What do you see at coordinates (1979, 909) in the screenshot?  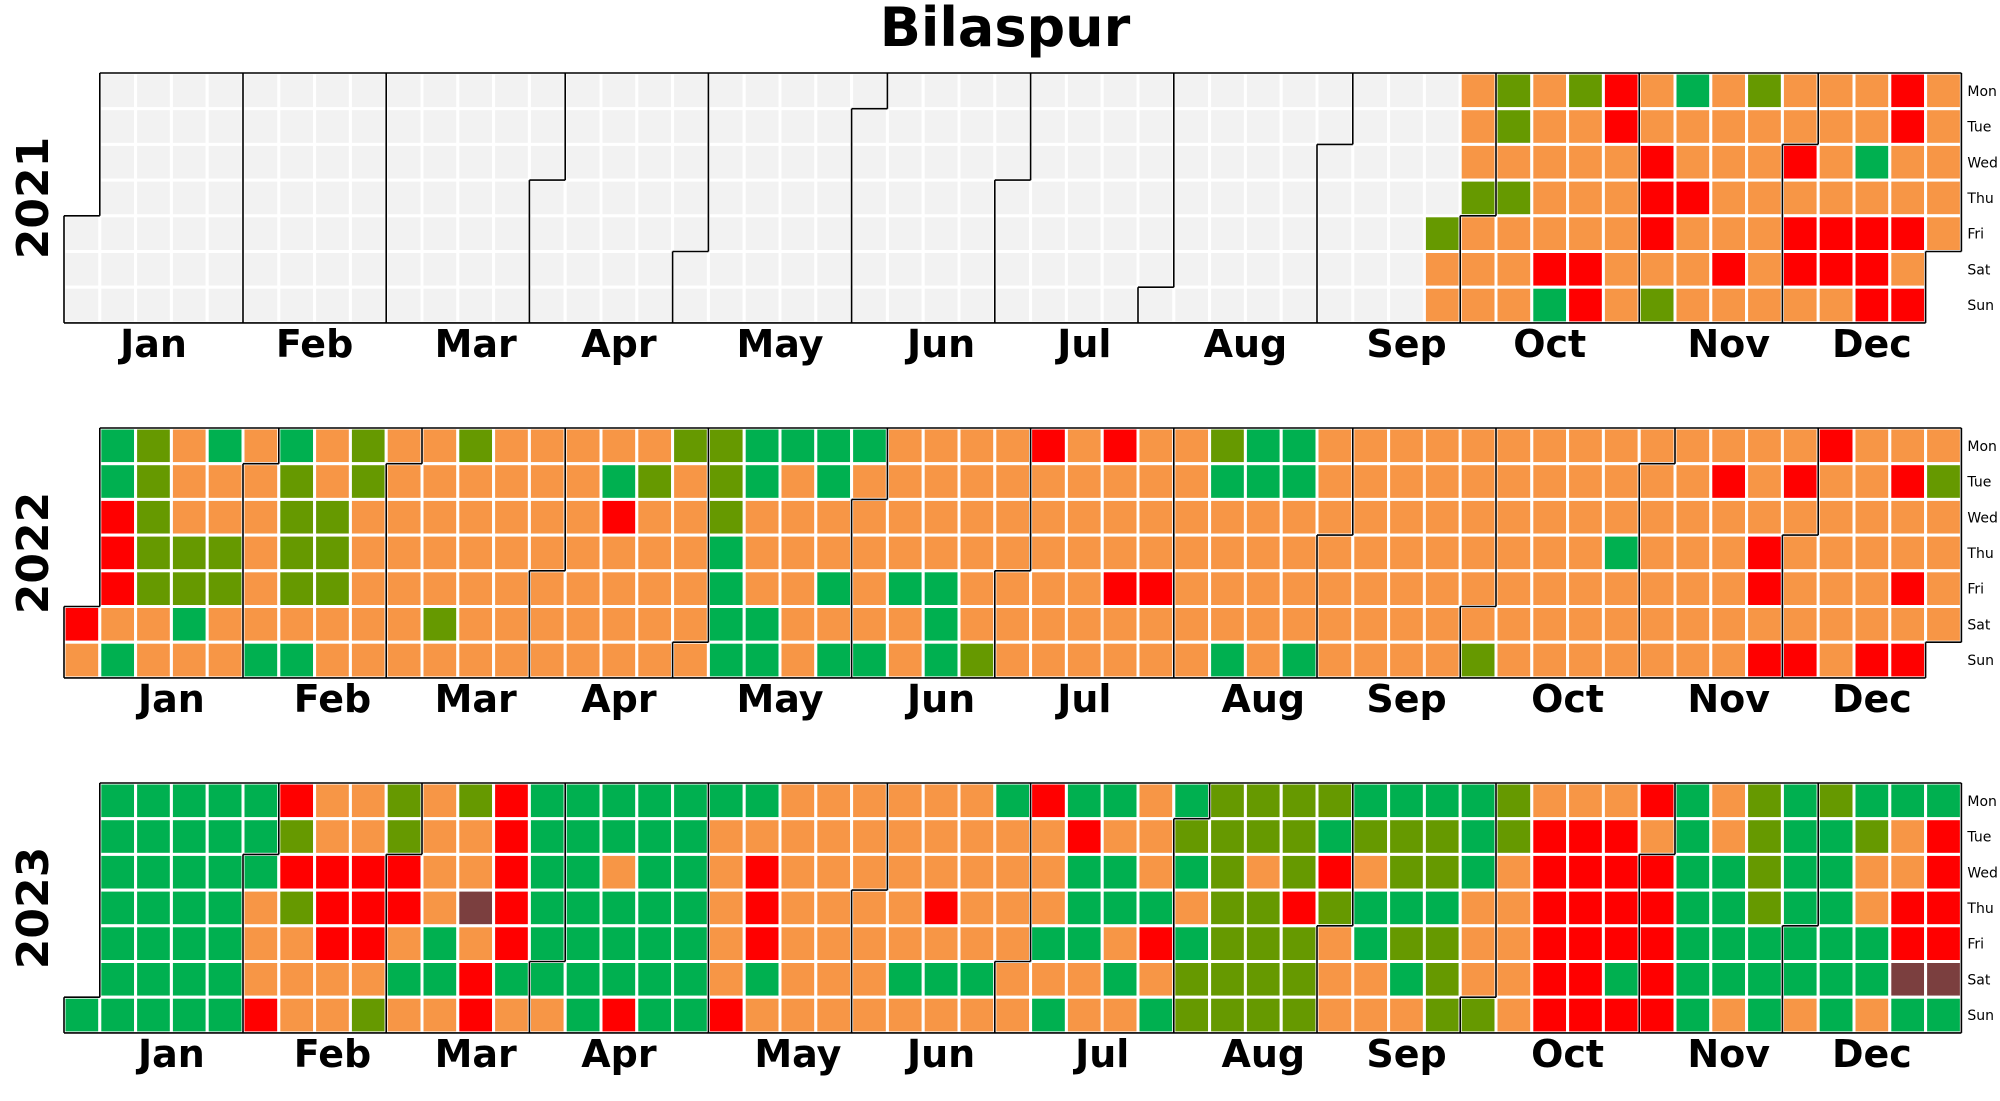 I see `weekday-label-thu: Thu` at bounding box center [1979, 909].